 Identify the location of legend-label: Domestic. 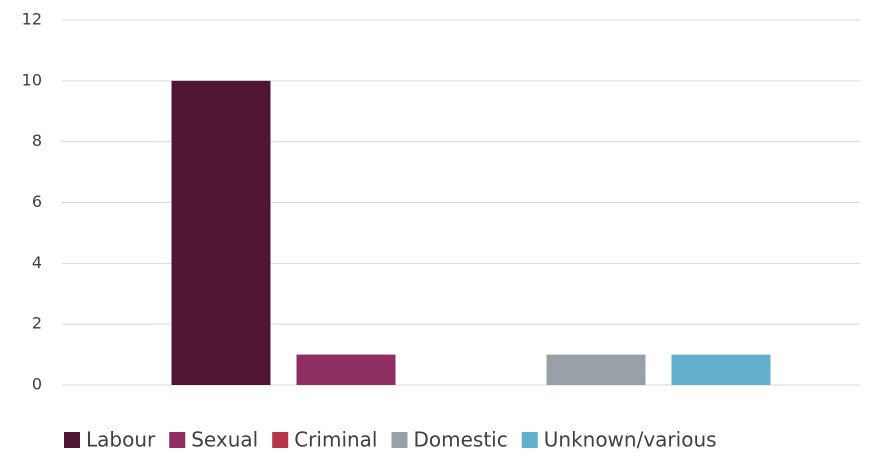
(461, 440).